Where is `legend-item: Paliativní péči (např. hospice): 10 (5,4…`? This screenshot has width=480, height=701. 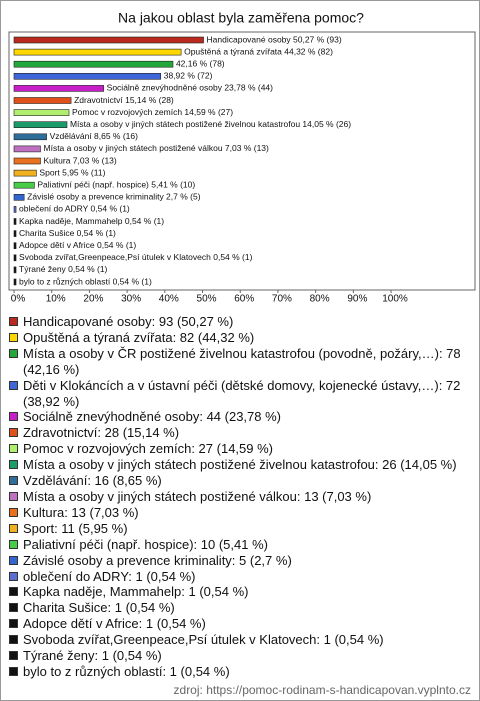
legend-item: Paliativní péči (např. hospice): 10 (5,4… is located at coordinates (242, 545).